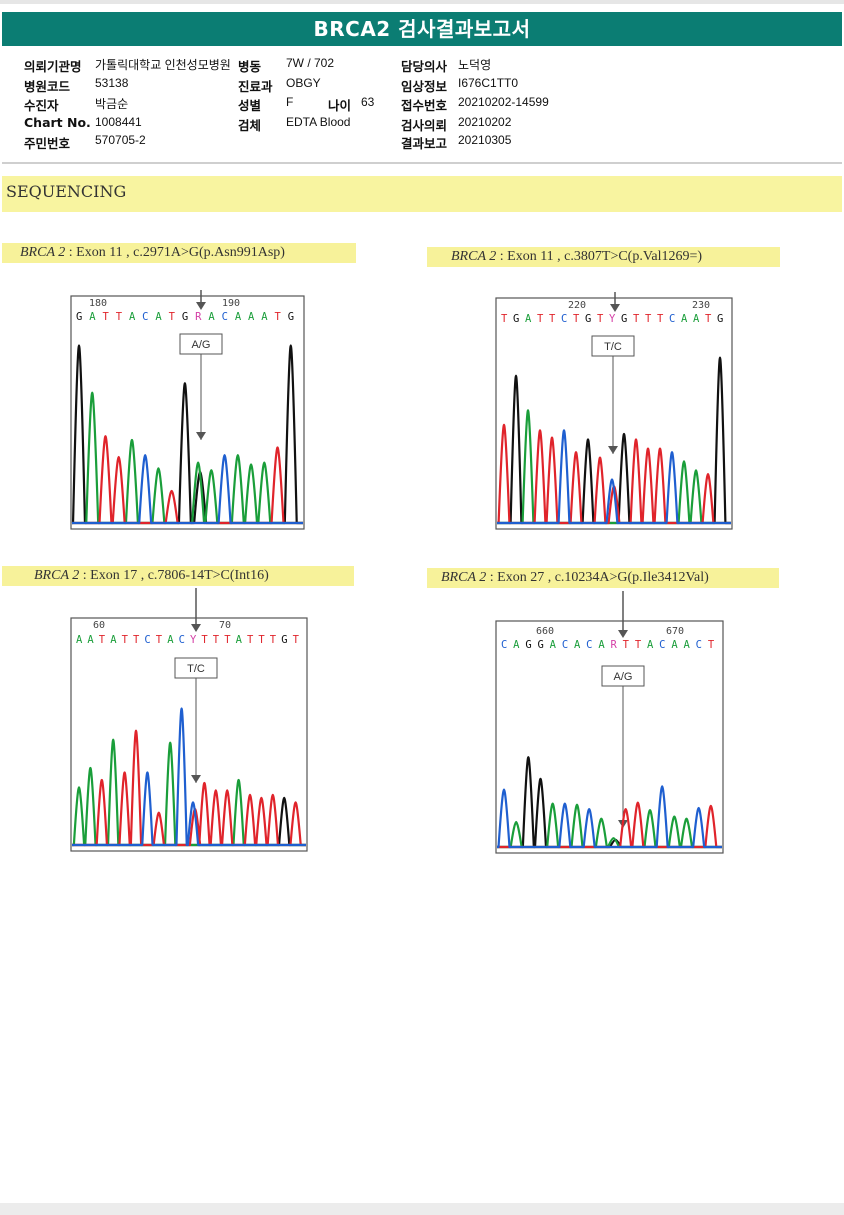 Image resolution: width=844 pixels, height=1215 pixels. Describe the element at coordinates (424, 125) in the screenshot. I see `label-request-date: 검사의뢰` at that location.